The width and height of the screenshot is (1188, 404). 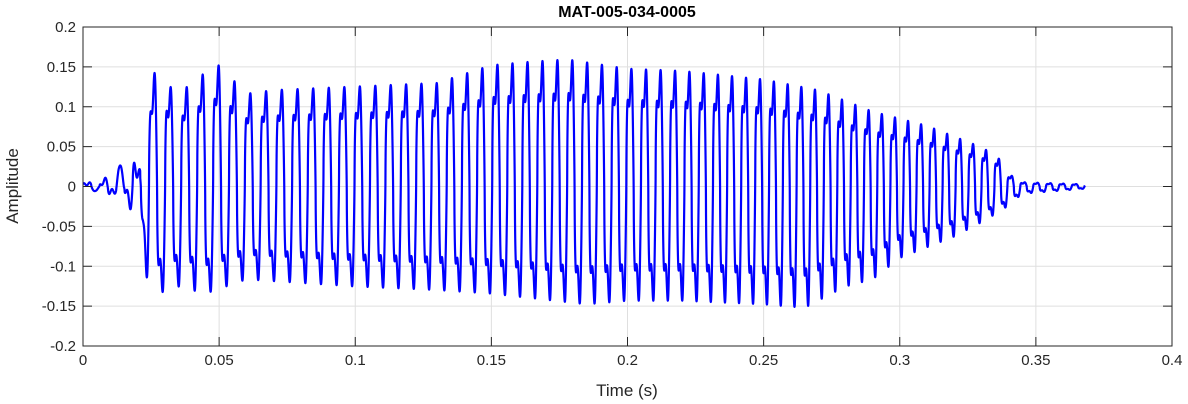 What do you see at coordinates (491, 360) in the screenshot?
I see `x-tick-label: 0.15` at bounding box center [491, 360].